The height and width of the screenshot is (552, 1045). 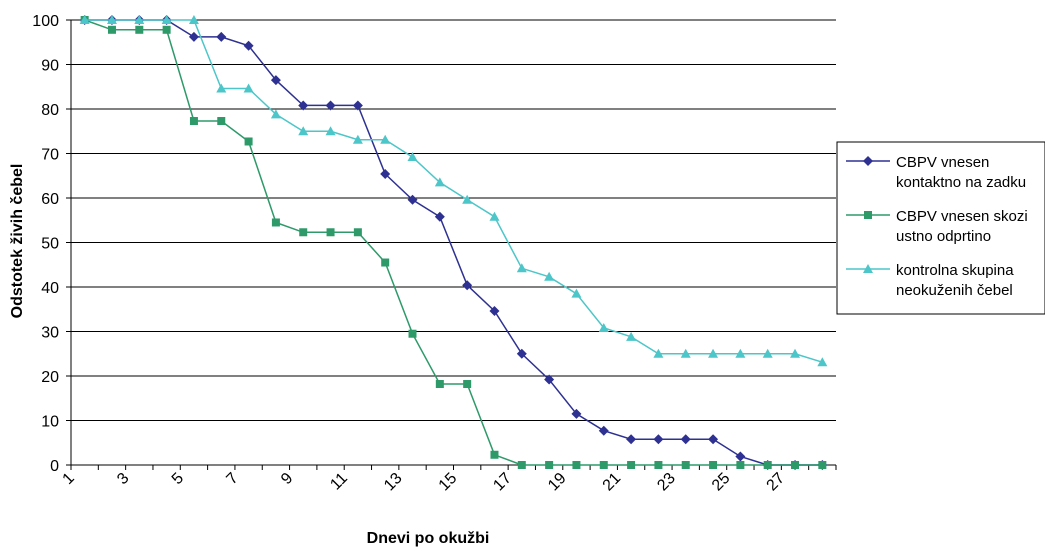 What do you see at coordinates (612, 482) in the screenshot?
I see `x-tick-label: 21` at bounding box center [612, 482].